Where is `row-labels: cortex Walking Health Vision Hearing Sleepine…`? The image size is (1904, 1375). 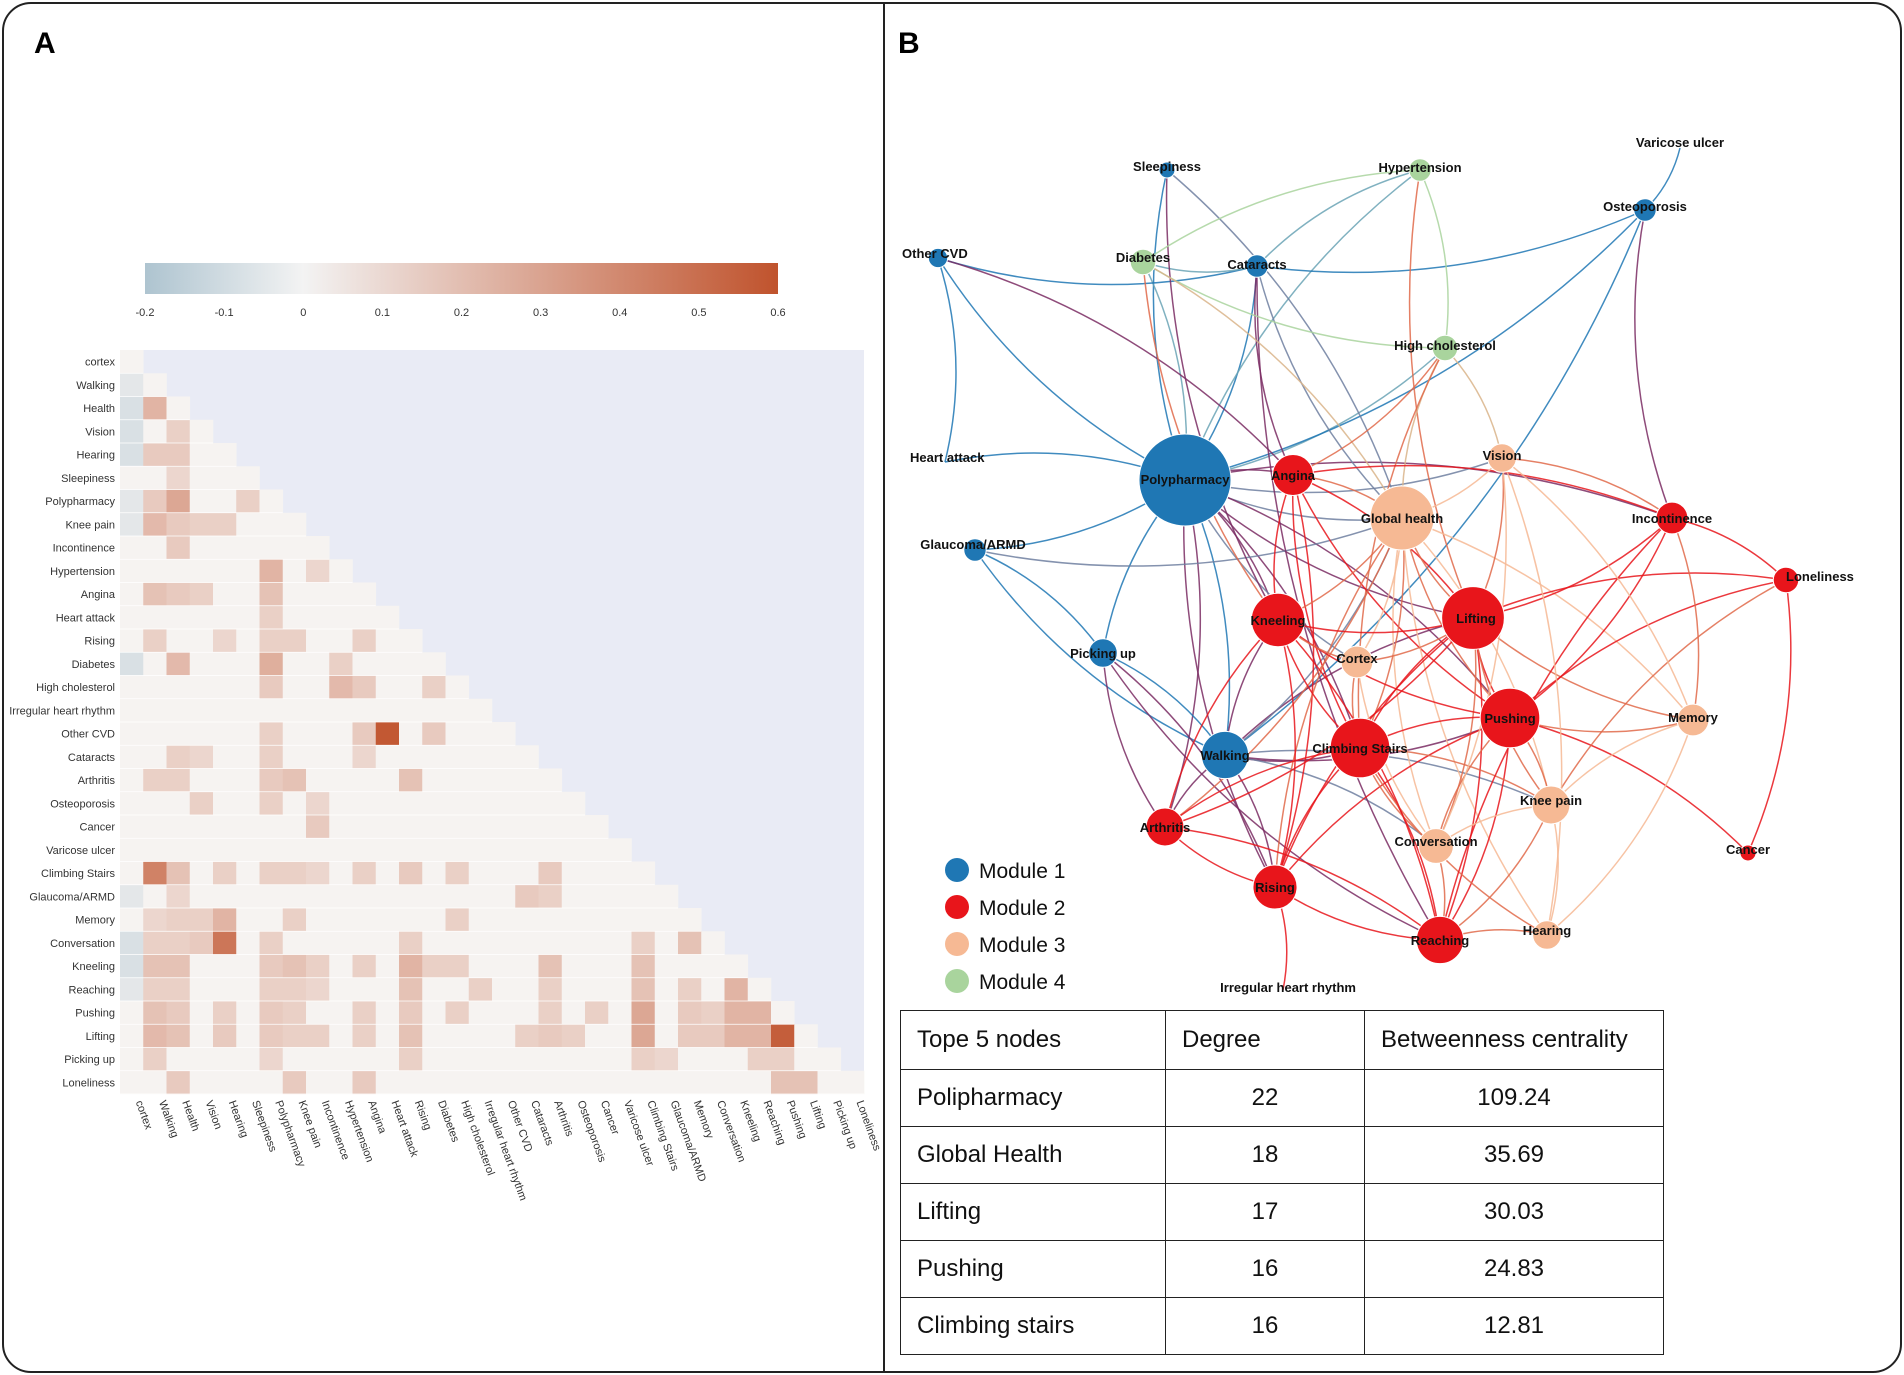 row-labels: cortex Walking Health Vision Hearing Sleepine… is located at coordinates (62, 723).